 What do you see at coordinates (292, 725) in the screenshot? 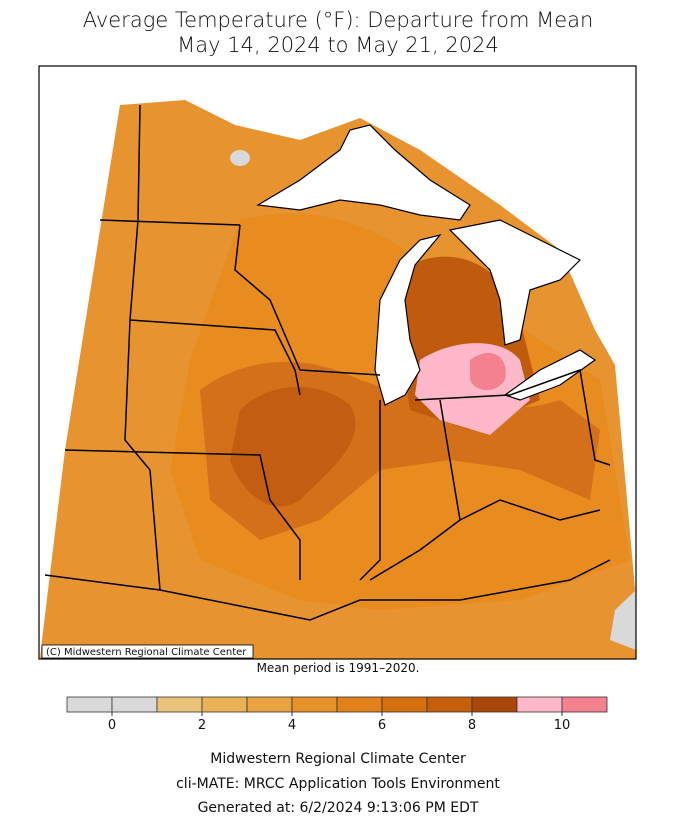
I see `legend-tick-label: 4` at bounding box center [292, 725].